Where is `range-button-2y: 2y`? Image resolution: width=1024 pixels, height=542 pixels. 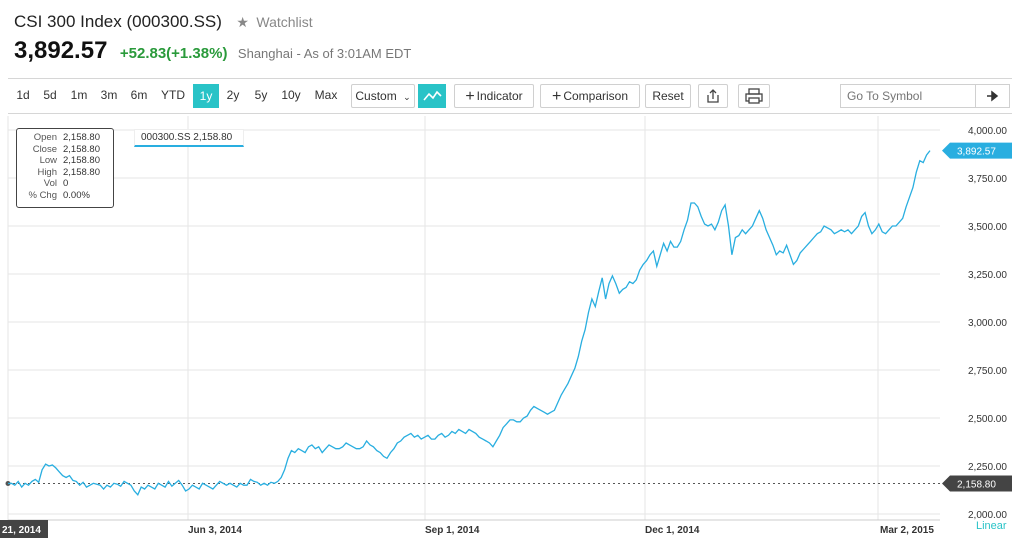 range-button-2y: 2y is located at coordinates (233, 96).